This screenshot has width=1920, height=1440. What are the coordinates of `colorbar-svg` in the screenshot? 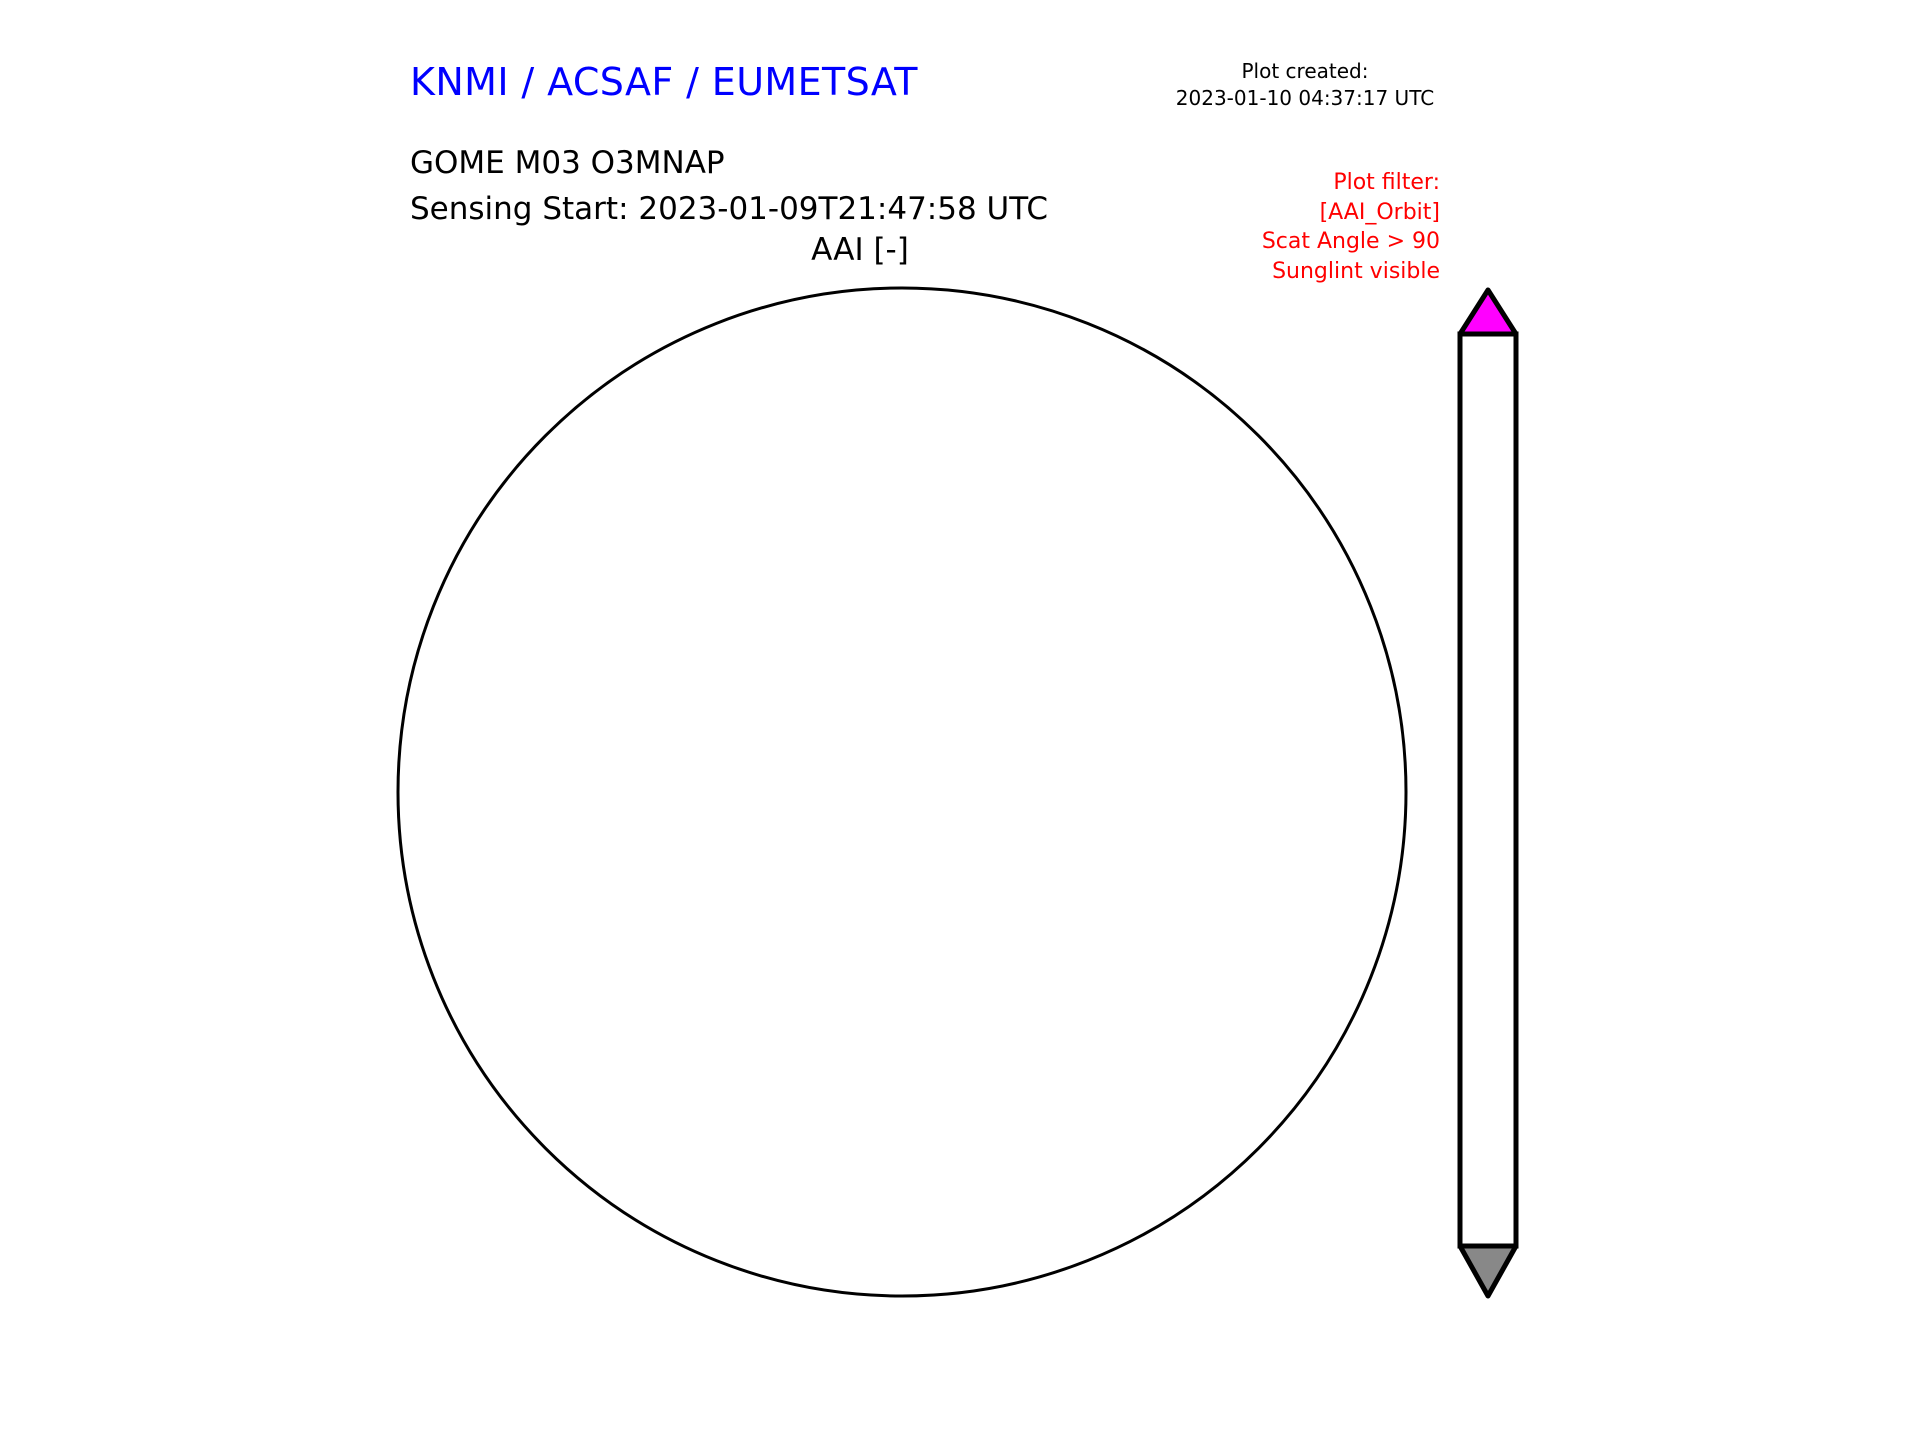 It's located at (1488, 793).